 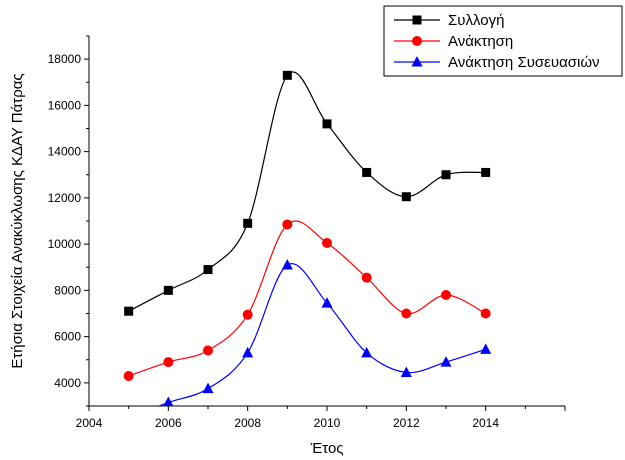 I want to click on y-tick-label: 6000, so click(x=67, y=337).